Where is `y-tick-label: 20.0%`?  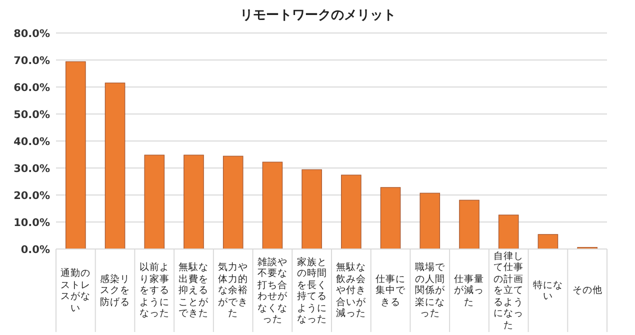 y-tick-label: 20.0% is located at coordinates (32, 196).